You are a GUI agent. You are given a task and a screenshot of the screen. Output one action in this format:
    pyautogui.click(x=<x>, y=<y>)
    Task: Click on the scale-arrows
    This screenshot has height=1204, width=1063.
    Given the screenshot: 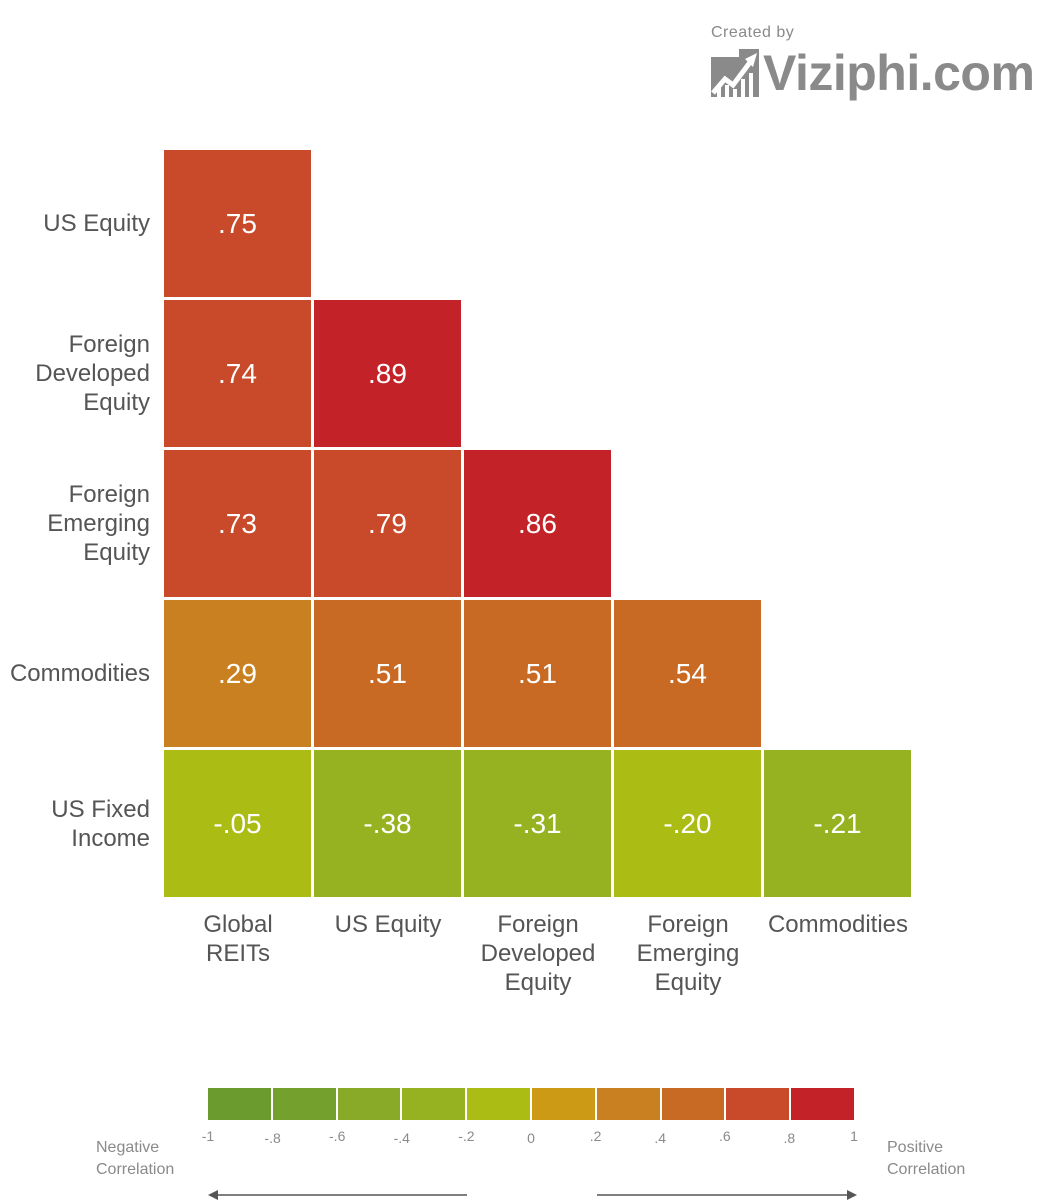 What is the action you would take?
    pyautogui.click(x=532, y=1195)
    